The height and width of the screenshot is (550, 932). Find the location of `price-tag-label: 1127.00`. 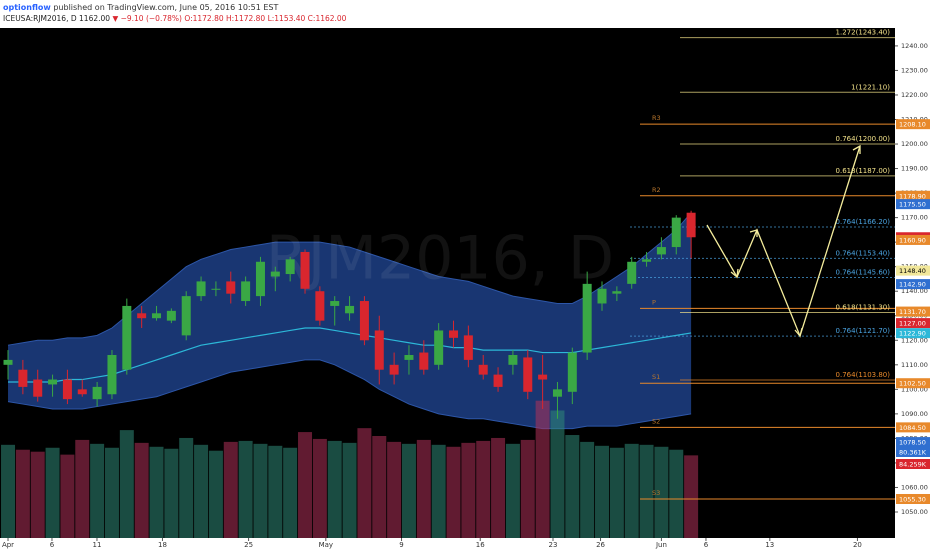

price-tag-label: 1127.00 is located at coordinates (912, 324).